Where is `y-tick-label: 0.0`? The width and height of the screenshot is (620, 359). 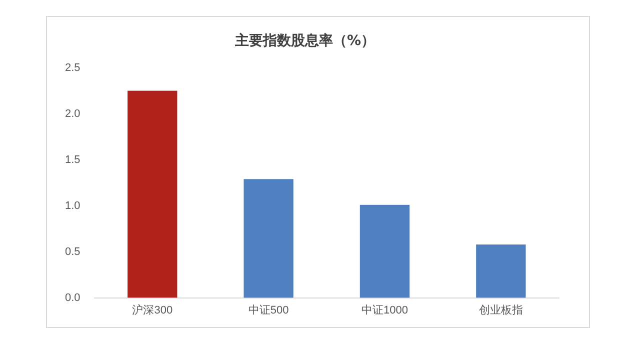 y-tick-label: 0.0 is located at coordinates (72, 298).